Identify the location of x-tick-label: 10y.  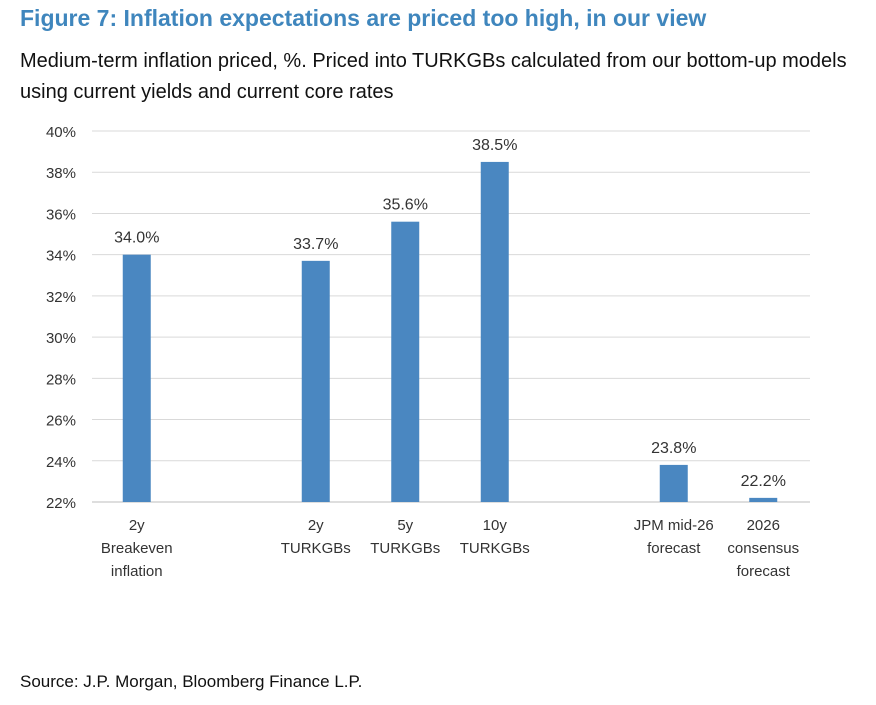
(495, 525).